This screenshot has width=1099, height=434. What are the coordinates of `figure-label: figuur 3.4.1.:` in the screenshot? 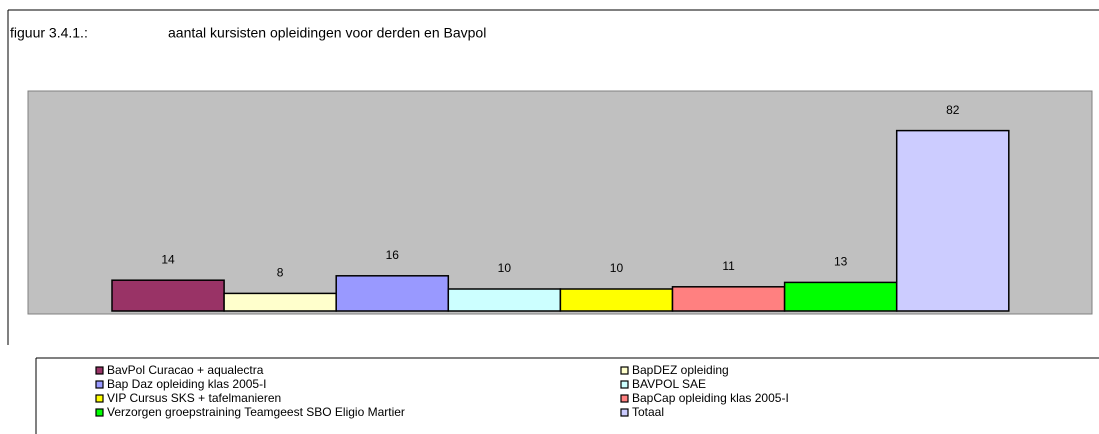 It's located at (49, 33).